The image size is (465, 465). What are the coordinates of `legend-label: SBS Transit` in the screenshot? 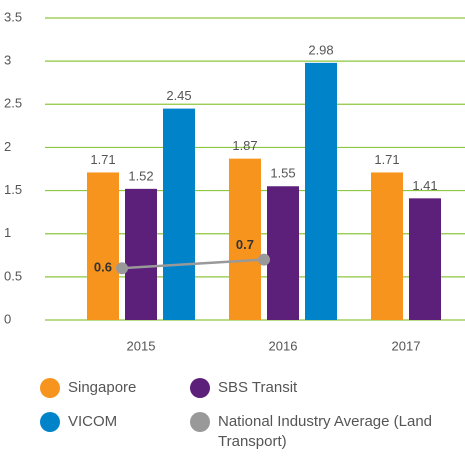 It's located at (258, 387).